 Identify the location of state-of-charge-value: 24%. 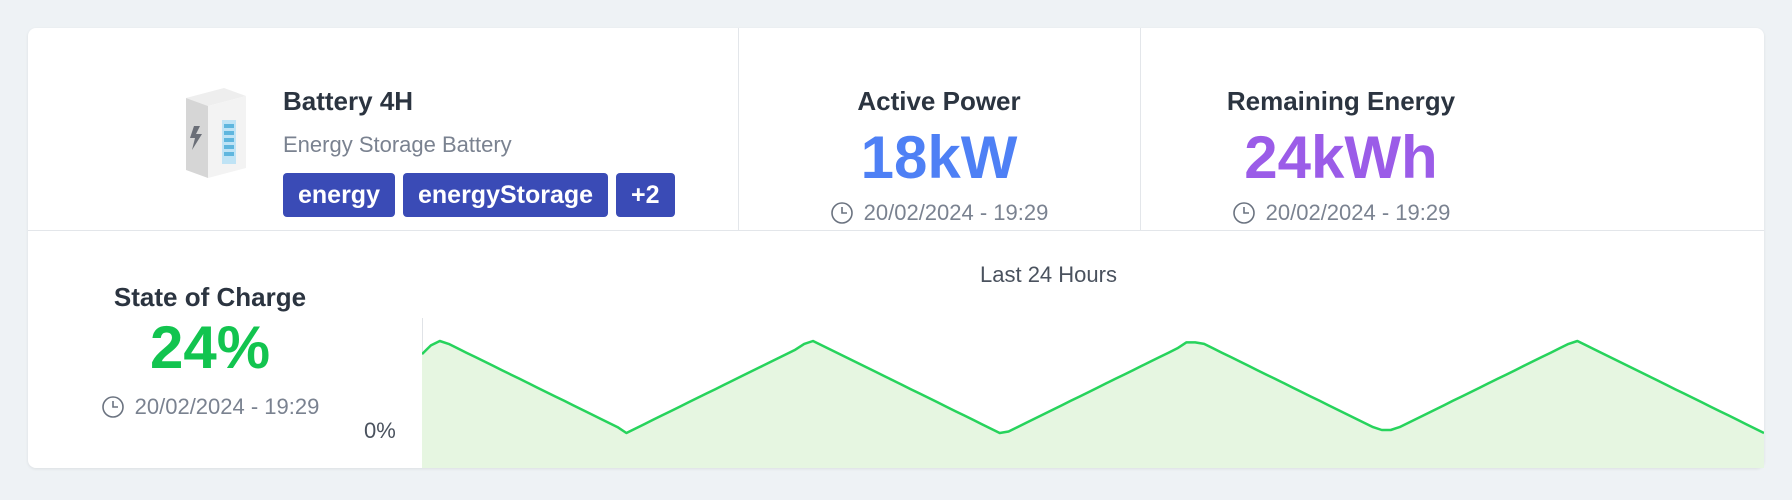
(210, 347).